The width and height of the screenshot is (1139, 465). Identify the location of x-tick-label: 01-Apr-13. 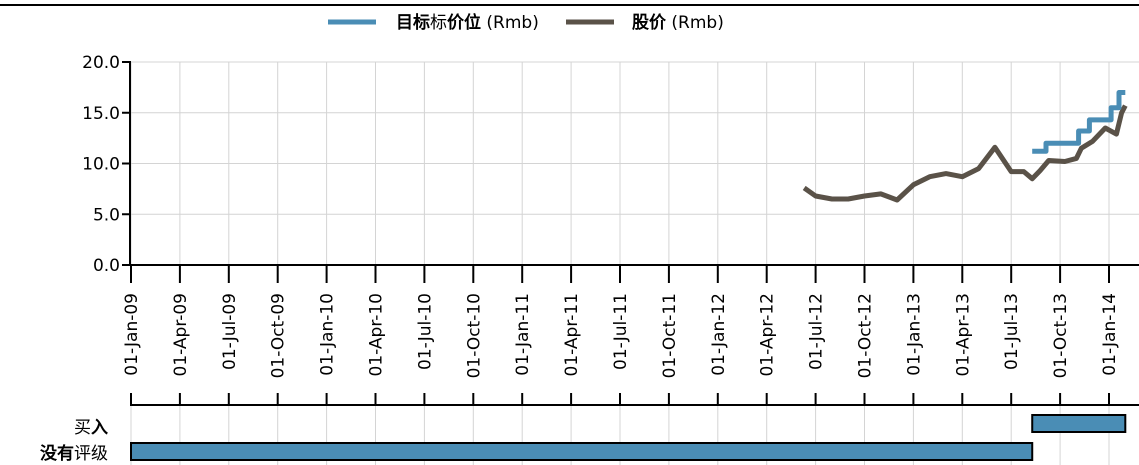
(963, 334).